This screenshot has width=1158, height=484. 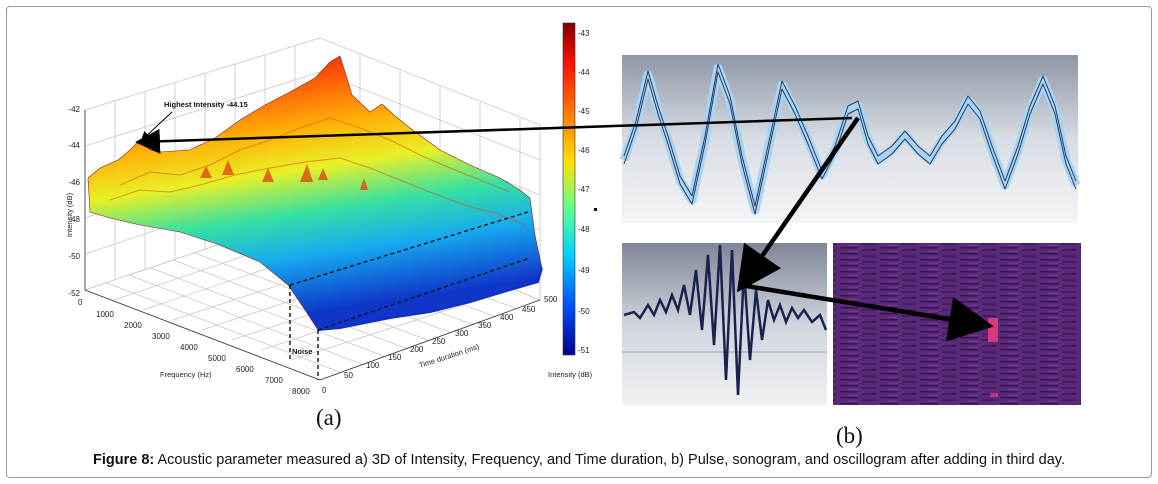 I want to click on x-tick: 6000, so click(x=245, y=369).